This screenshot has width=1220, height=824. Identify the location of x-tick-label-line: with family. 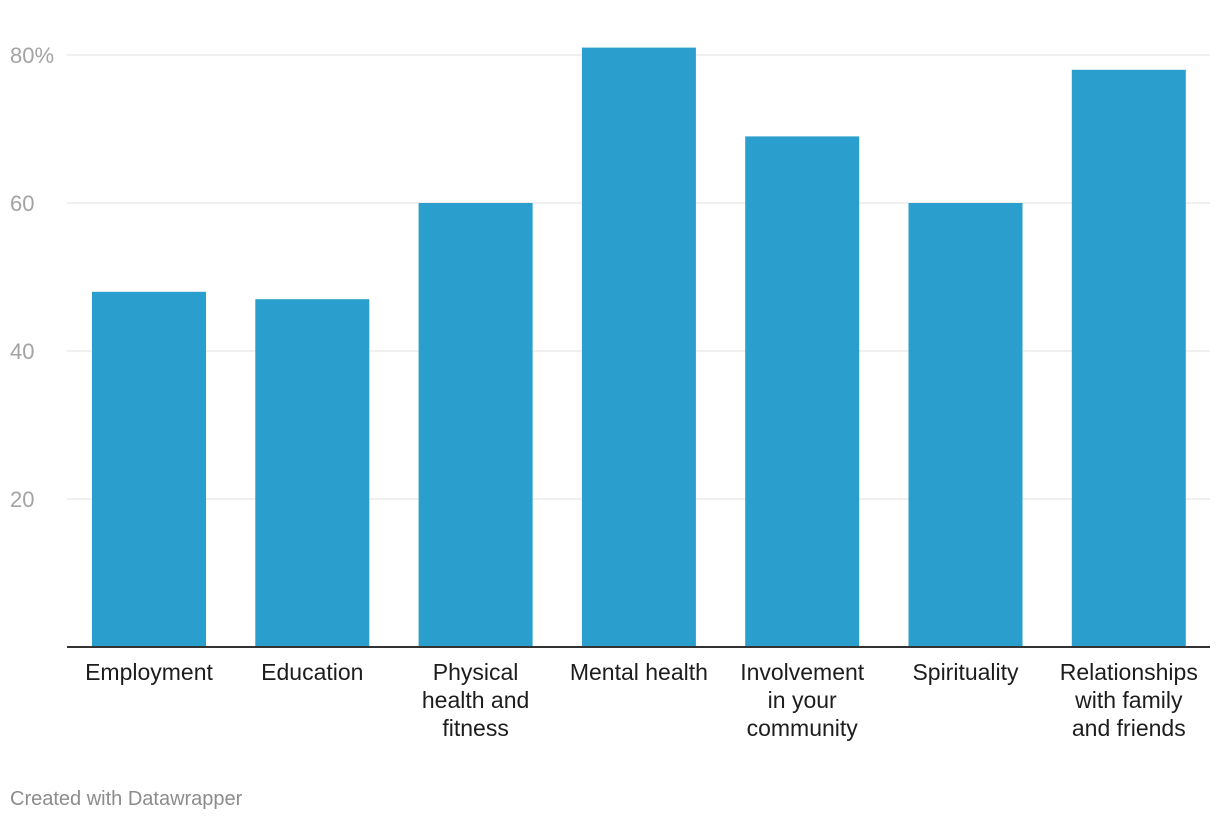
(1128, 700).